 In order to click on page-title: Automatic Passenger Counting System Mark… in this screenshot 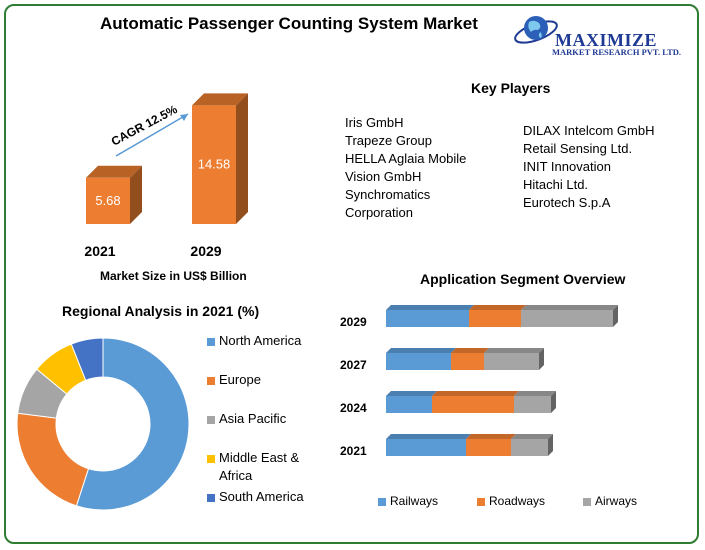, I will do `click(289, 23)`.